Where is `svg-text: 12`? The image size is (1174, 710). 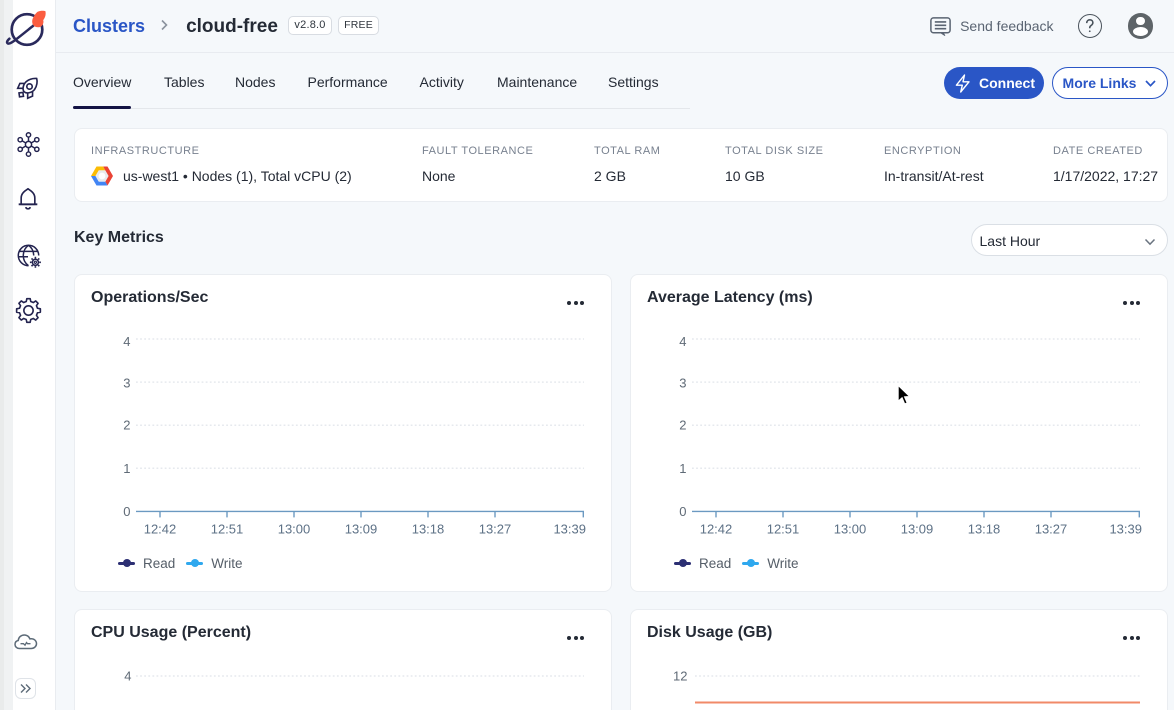
svg-text: 12 is located at coordinates (680, 676).